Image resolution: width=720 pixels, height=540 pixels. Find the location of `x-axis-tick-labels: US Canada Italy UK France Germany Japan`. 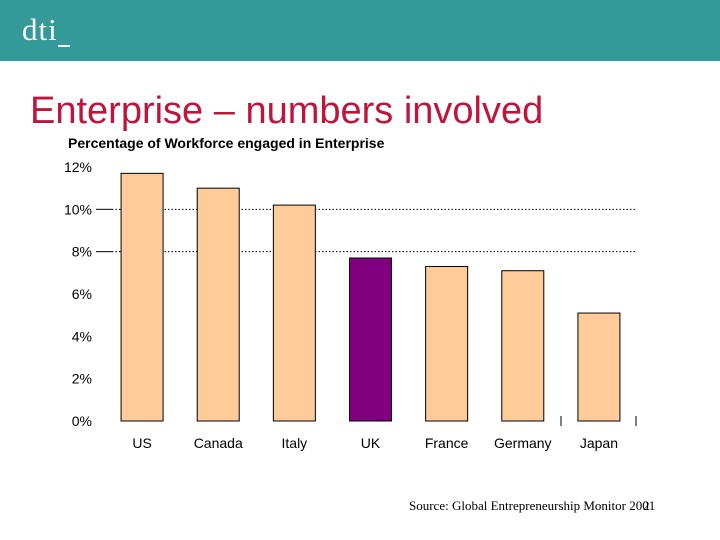

x-axis-tick-labels: US Canada Italy UK France Germany Japan is located at coordinates (375, 443).